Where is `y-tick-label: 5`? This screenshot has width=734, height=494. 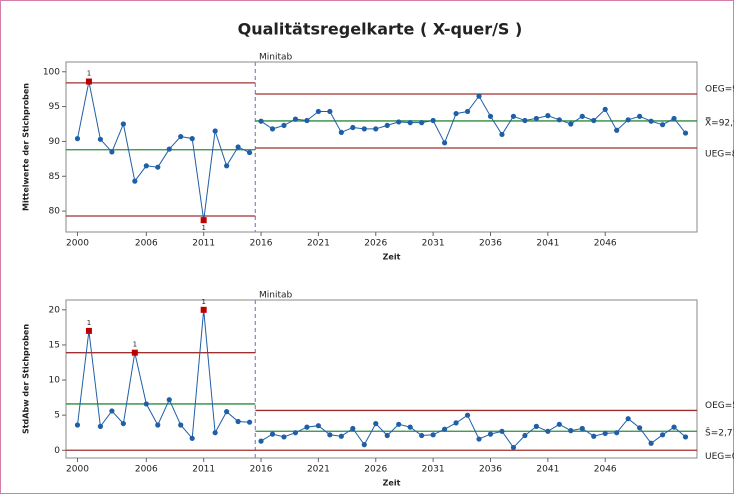 y-tick-label: 5 is located at coordinates (57, 416).